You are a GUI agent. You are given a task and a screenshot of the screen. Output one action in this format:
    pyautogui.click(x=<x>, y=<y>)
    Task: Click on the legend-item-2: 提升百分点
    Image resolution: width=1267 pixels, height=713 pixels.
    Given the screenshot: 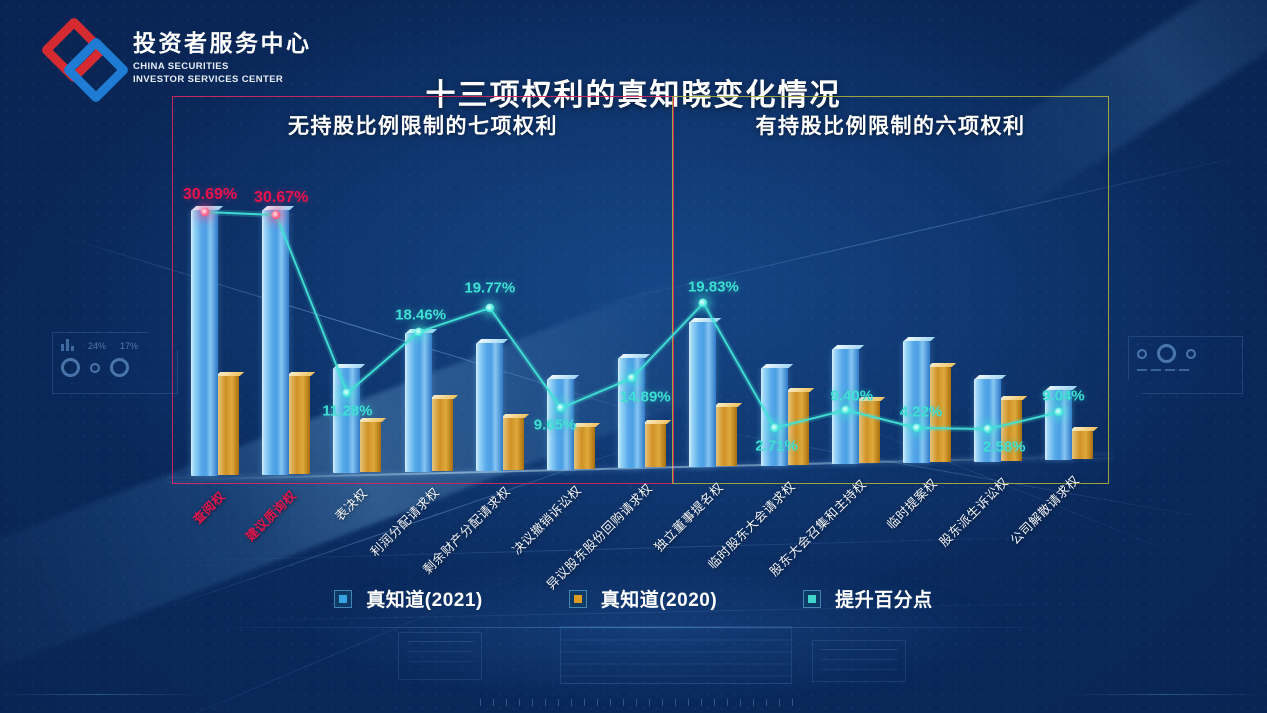 What is the action you would take?
    pyautogui.click(x=868, y=598)
    